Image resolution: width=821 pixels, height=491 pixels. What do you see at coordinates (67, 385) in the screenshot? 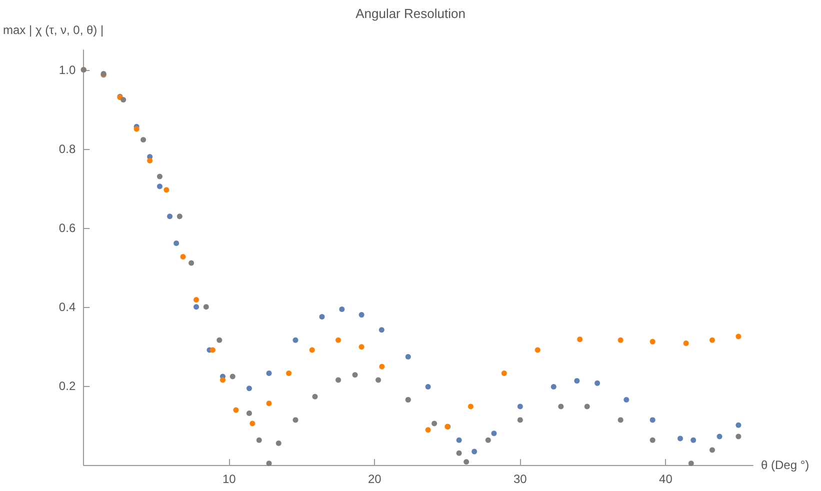
I see `y-tick-label: 0.2` at bounding box center [67, 385].